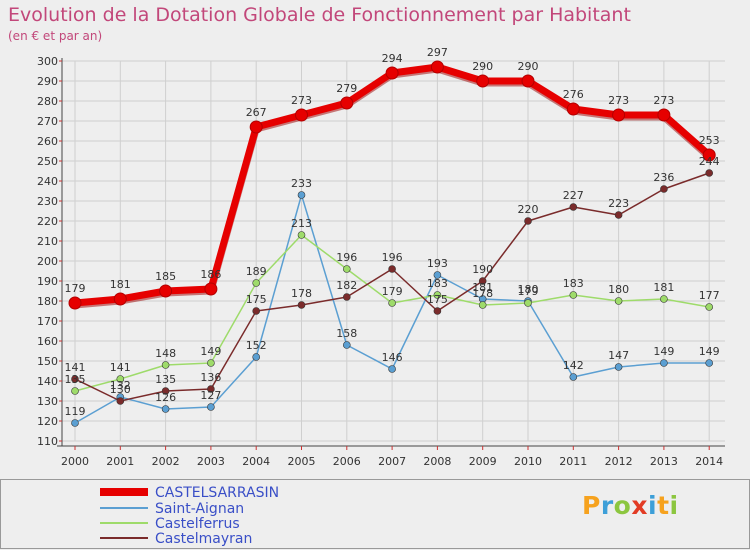 The height and width of the screenshot is (550, 750). What do you see at coordinates (47, 381) in the screenshot?
I see `y-tick-label: 140` at bounding box center [47, 381].